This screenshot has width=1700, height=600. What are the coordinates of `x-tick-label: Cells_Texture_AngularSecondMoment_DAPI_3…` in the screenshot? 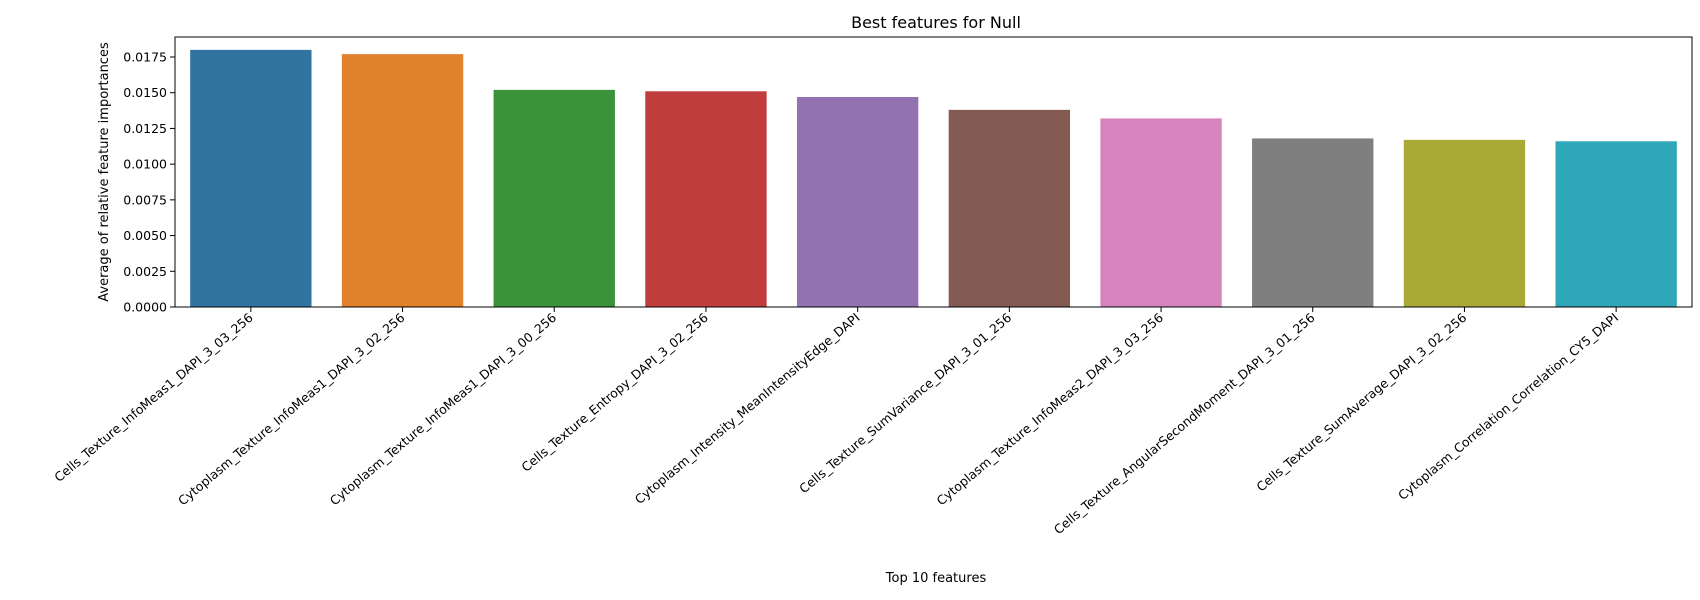 It's located at (1184, 423).